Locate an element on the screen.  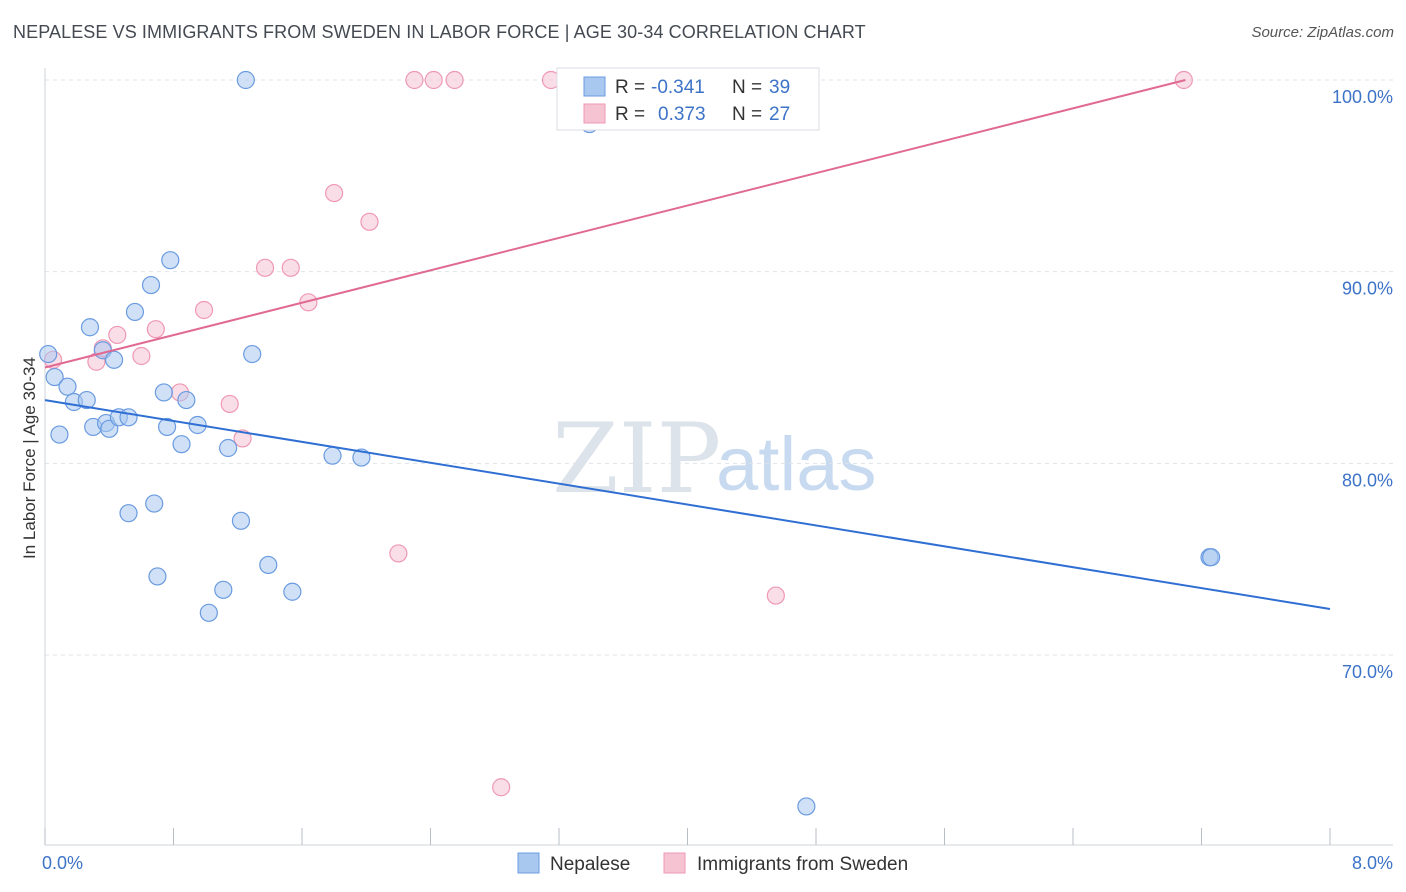
y-tick-label-80: 80.0% is located at coordinates (1367, 480).